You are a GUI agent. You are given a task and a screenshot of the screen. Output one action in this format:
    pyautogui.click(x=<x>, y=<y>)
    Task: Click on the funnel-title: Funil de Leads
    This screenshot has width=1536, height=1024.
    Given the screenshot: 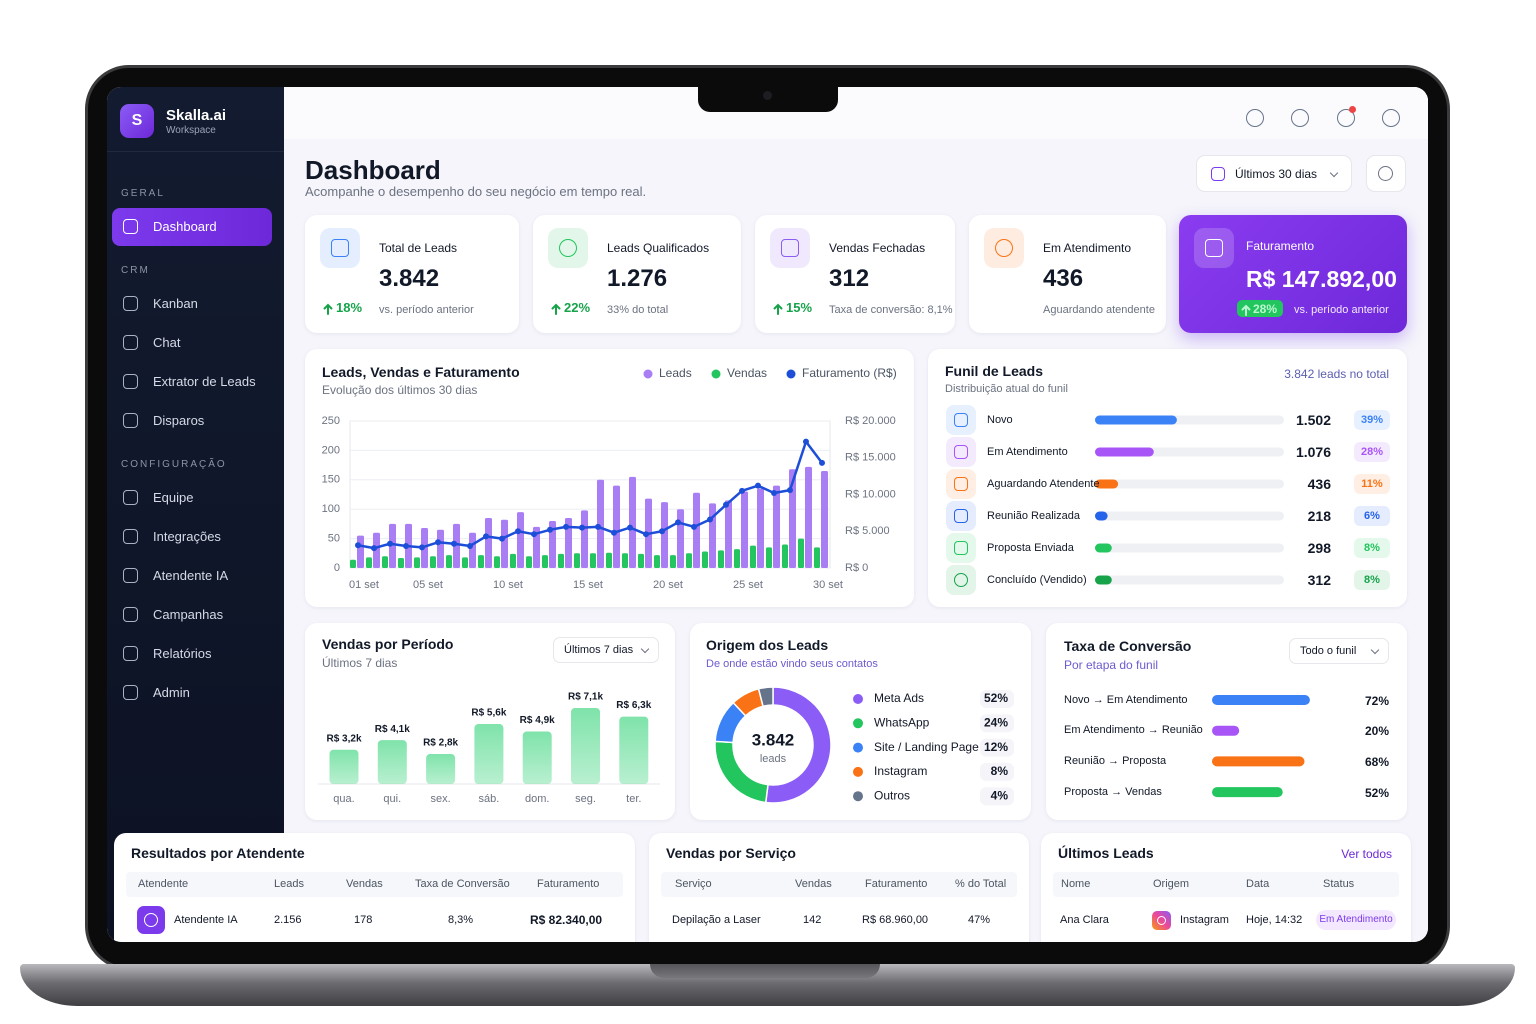 What is the action you would take?
    pyautogui.click(x=994, y=371)
    